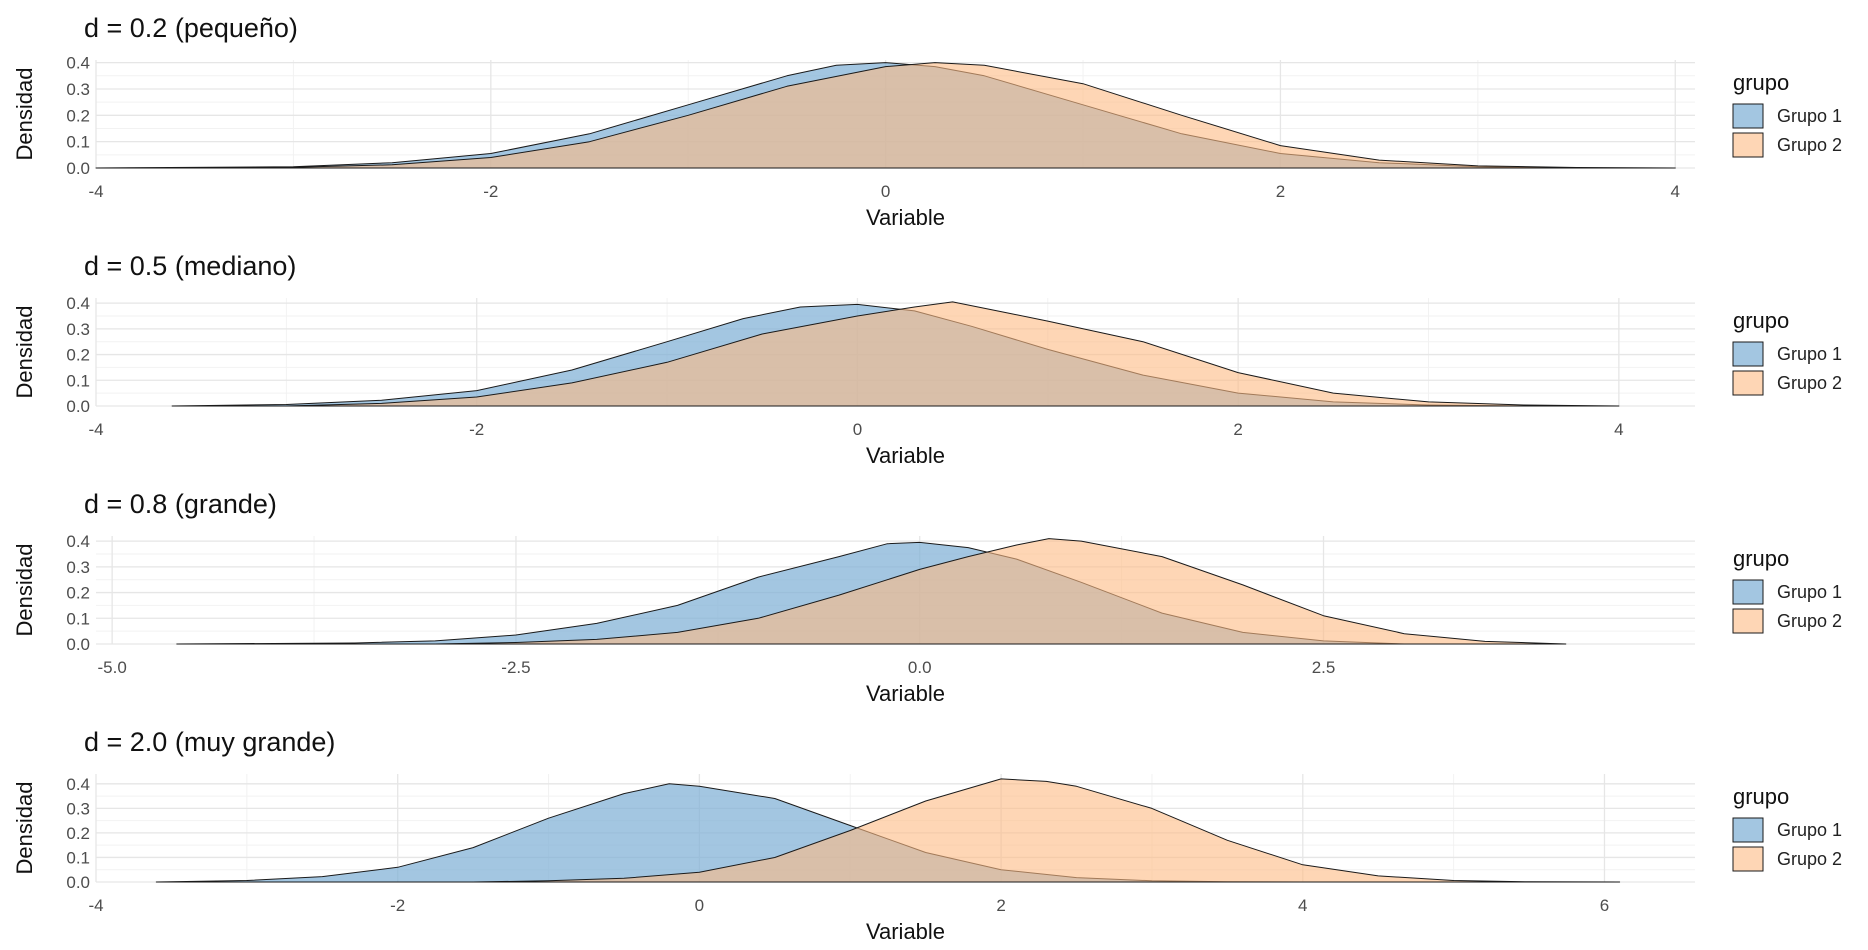 The width and height of the screenshot is (1868, 950). I want to click on panel-title: d = 2.0 (muy grande), so click(209, 742).